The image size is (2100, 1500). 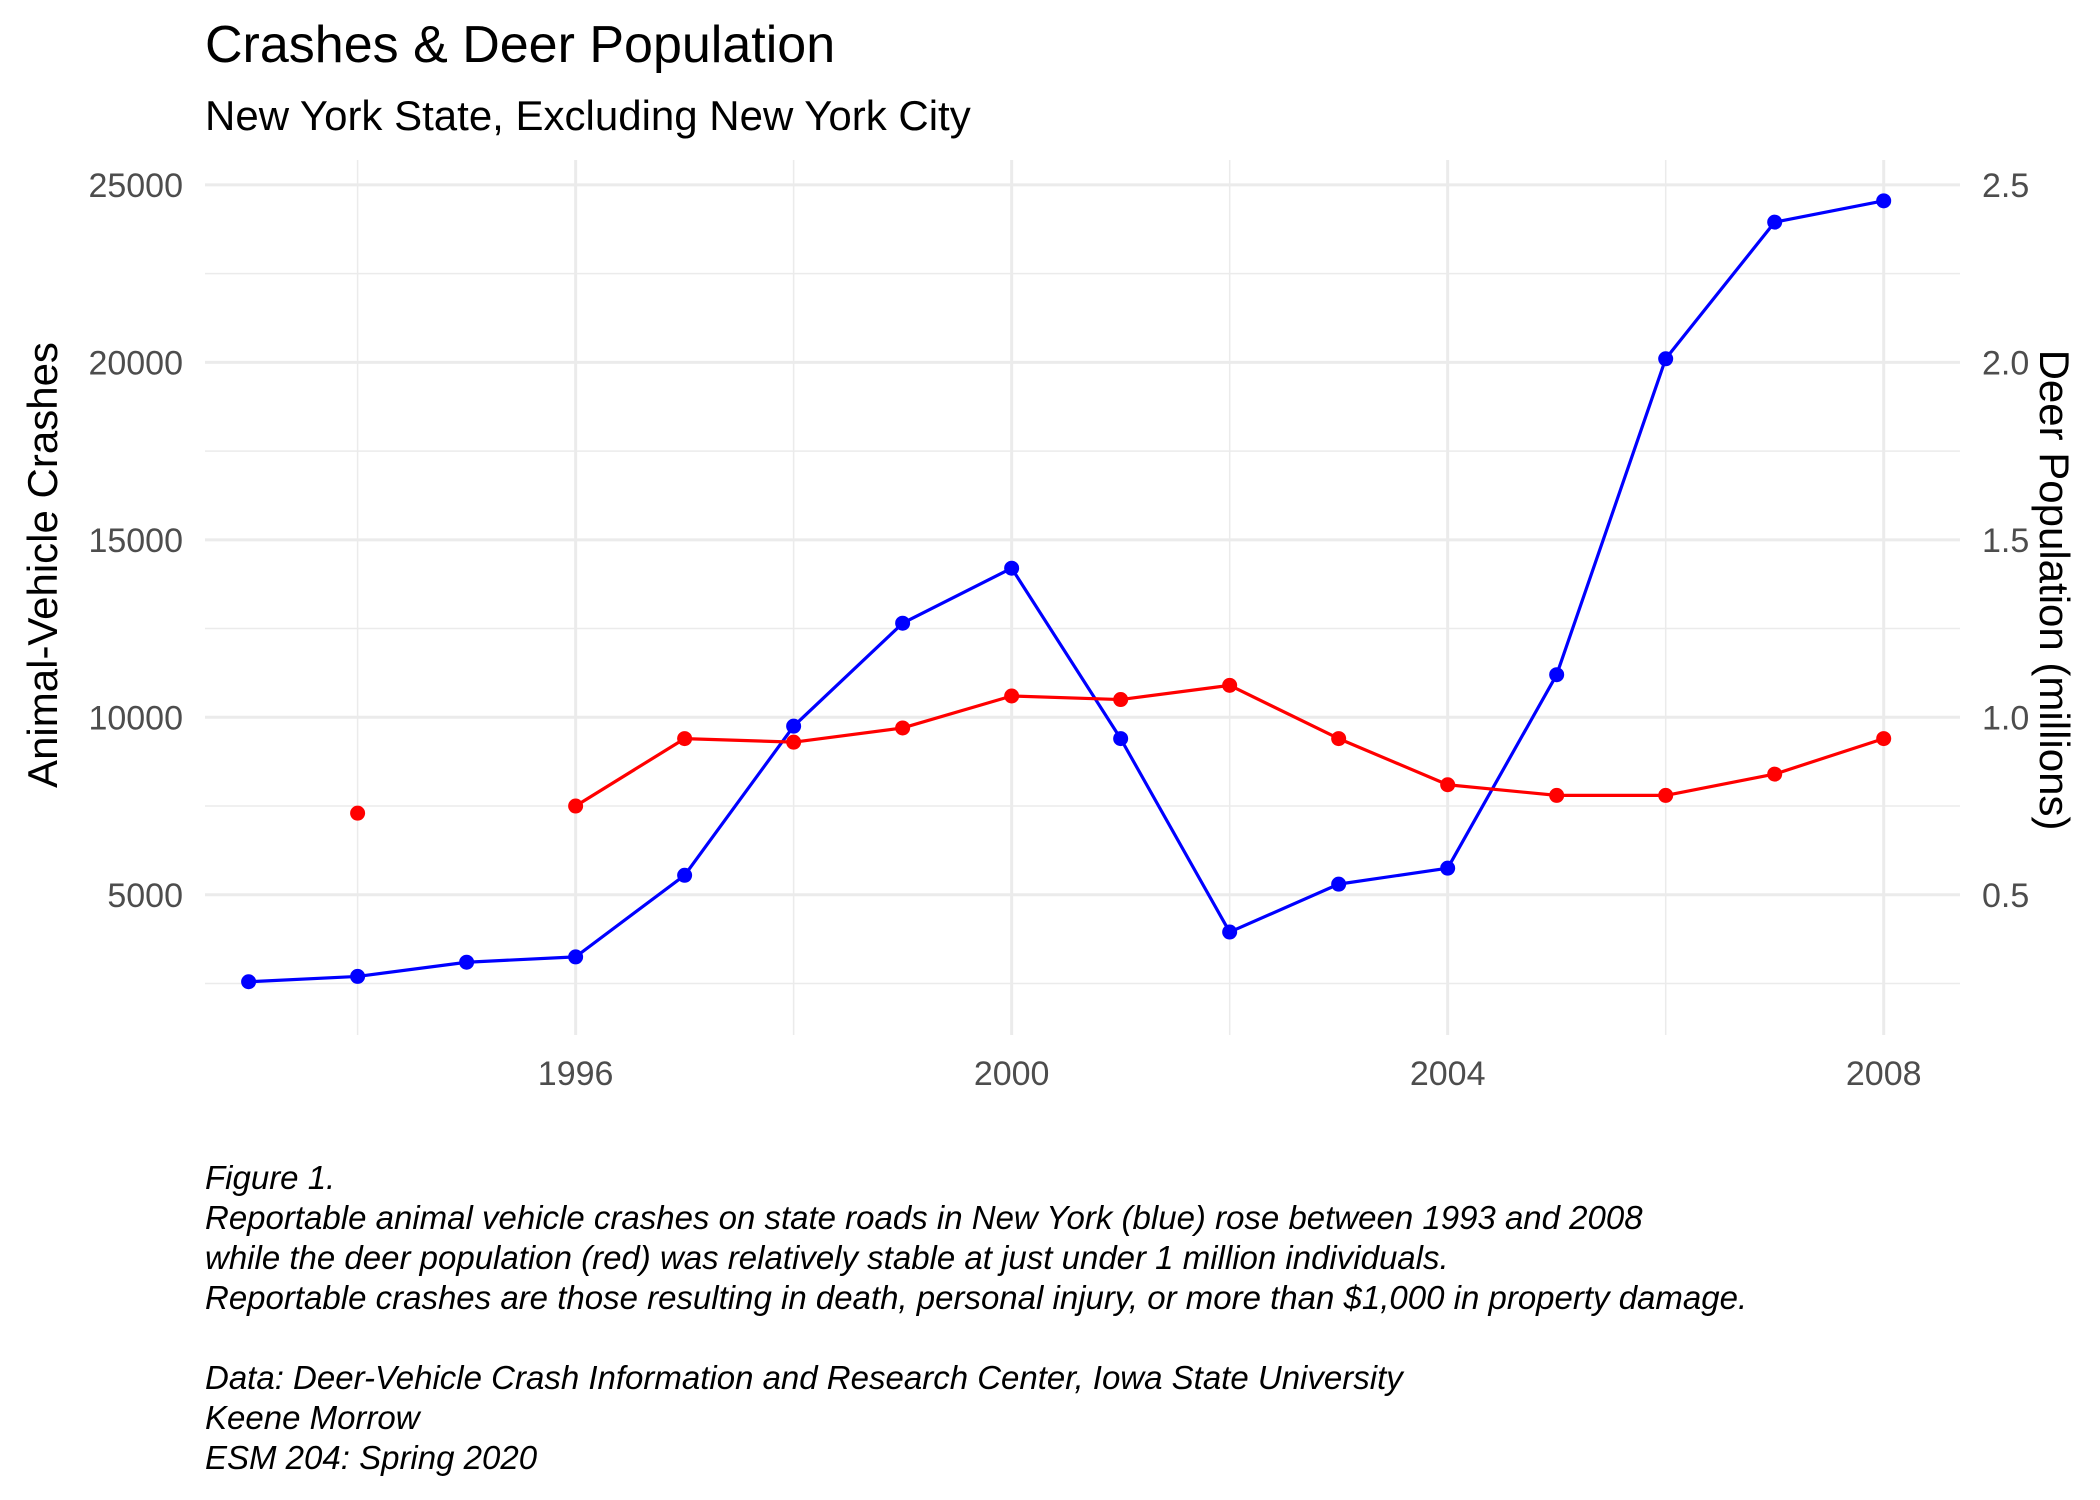 I want to click on chart-title: Crashes & Deer Population, so click(x=520, y=45).